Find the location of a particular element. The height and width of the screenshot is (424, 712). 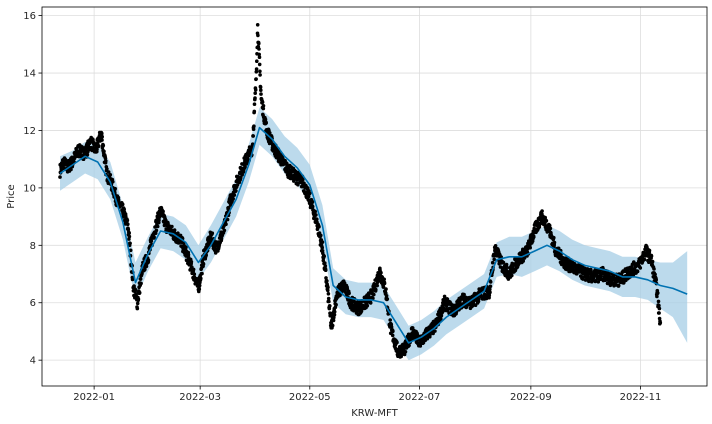

y-tick-label: 12 is located at coordinates (29, 131).